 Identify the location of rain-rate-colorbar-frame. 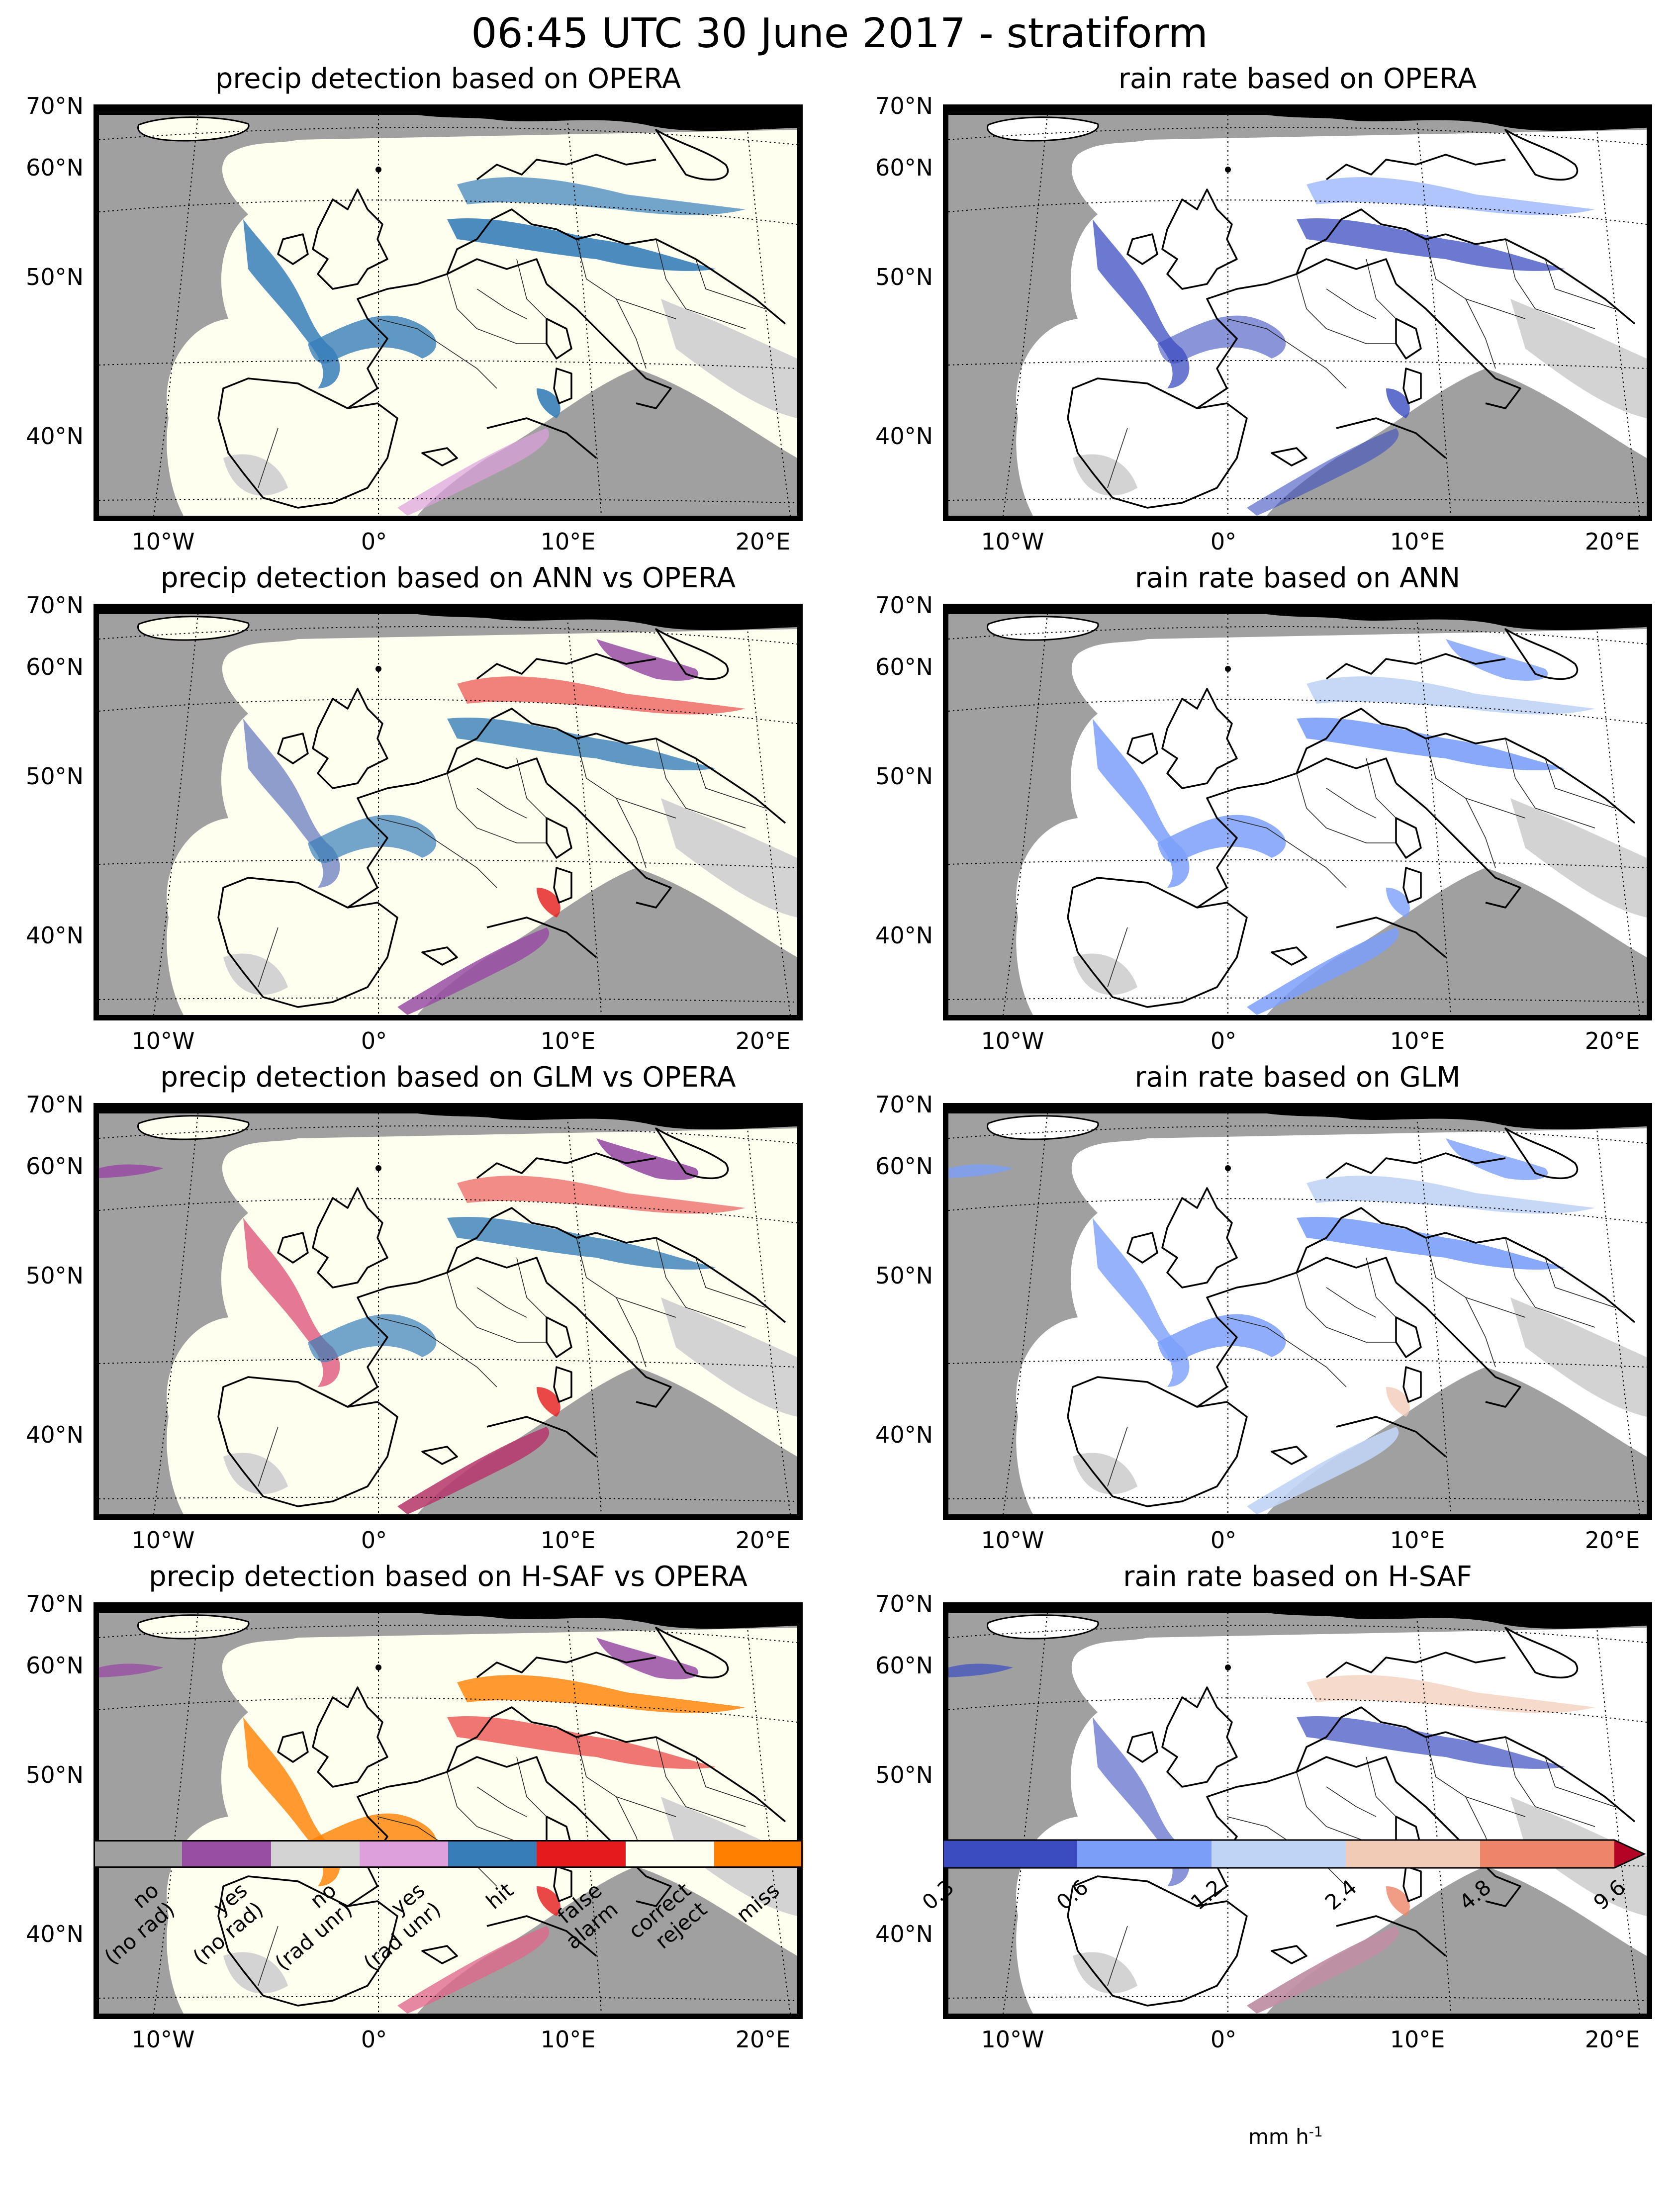
(1294, 1854).